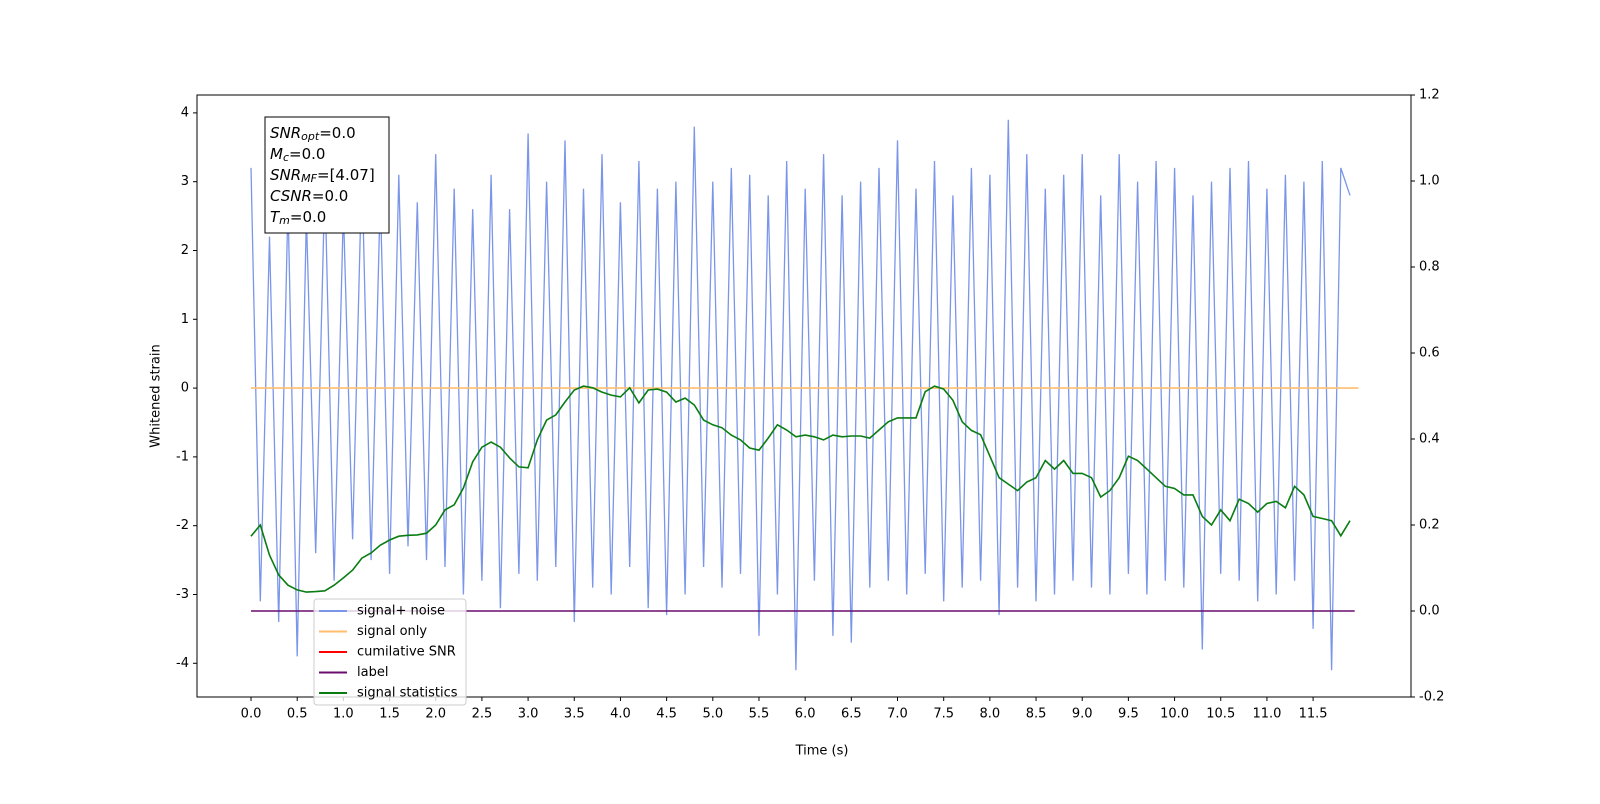 Image resolution: width=1600 pixels, height=804 pixels. I want to click on legend-label: label, so click(372, 672).